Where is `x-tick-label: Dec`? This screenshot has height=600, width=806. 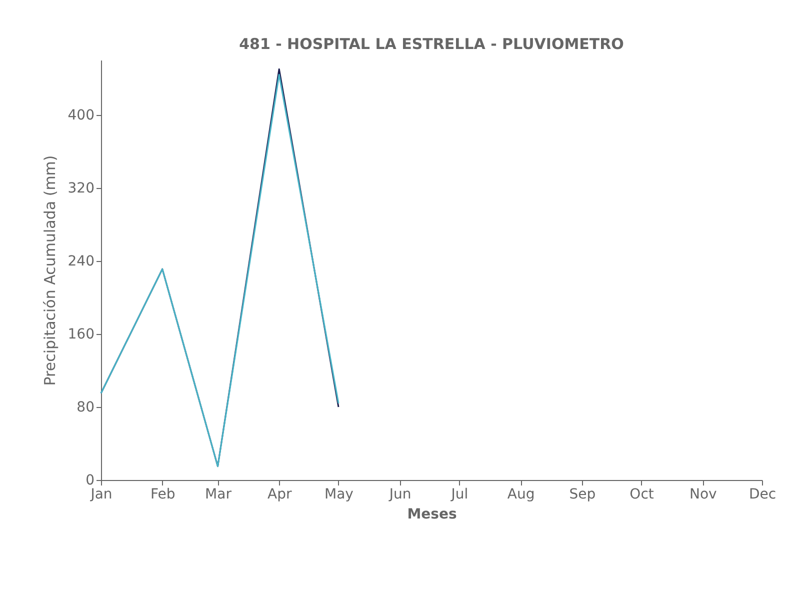 x-tick-label: Dec is located at coordinates (762, 494).